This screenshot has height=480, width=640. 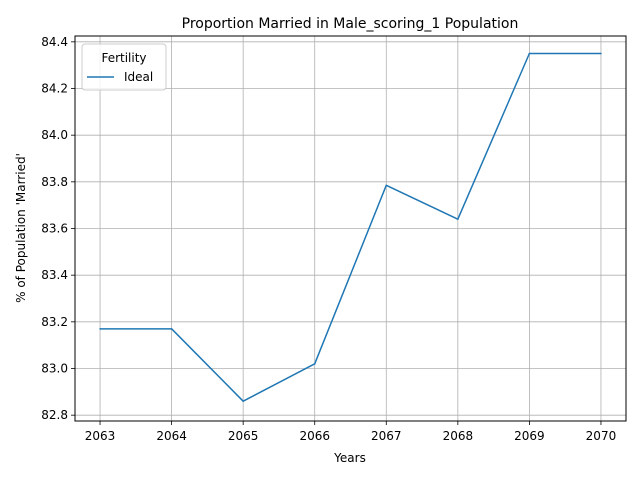 What do you see at coordinates (123, 58) in the screenshot?
I see `legend-title: Fertility` at bounding box center [123, 58].